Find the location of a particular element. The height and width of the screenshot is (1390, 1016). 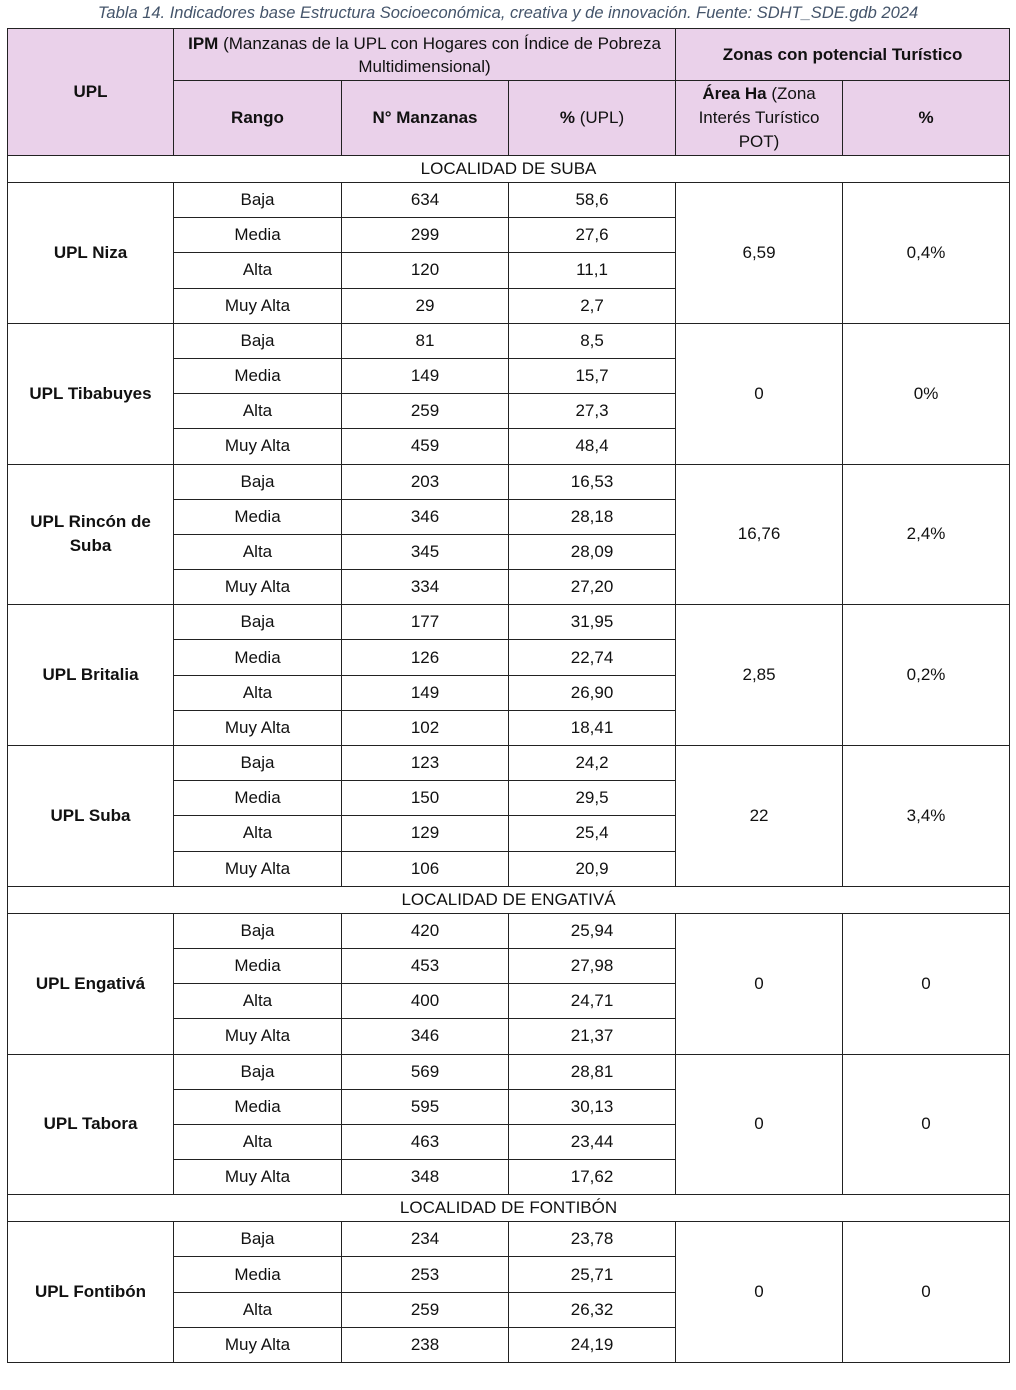

data-row: Alta 345 28,09 is located at coordinates (509, 552).